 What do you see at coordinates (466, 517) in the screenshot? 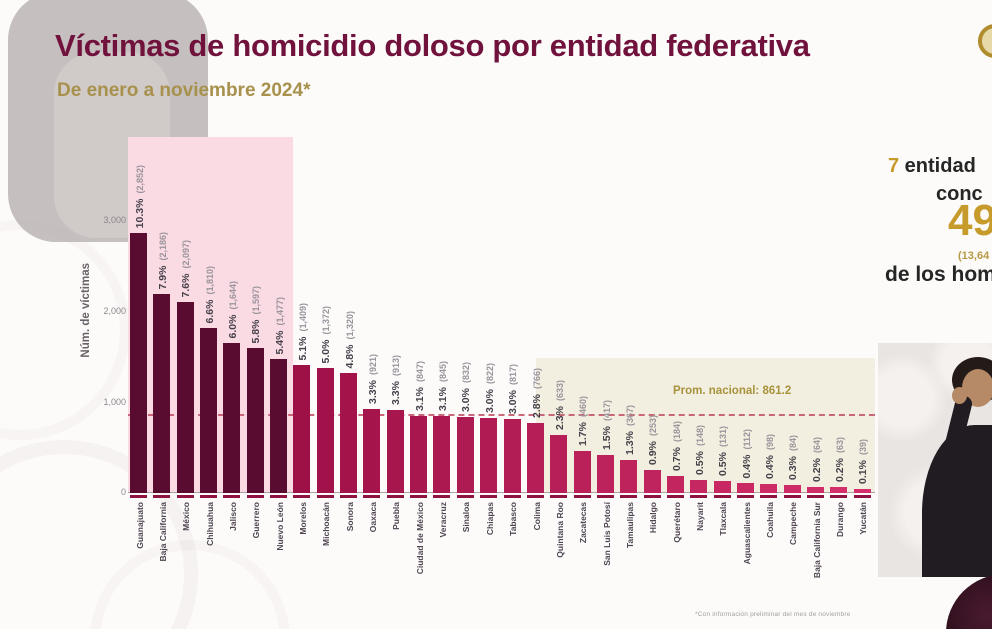
I see `x-axis-label: Sinaloa` at bounding box center [466, 517].